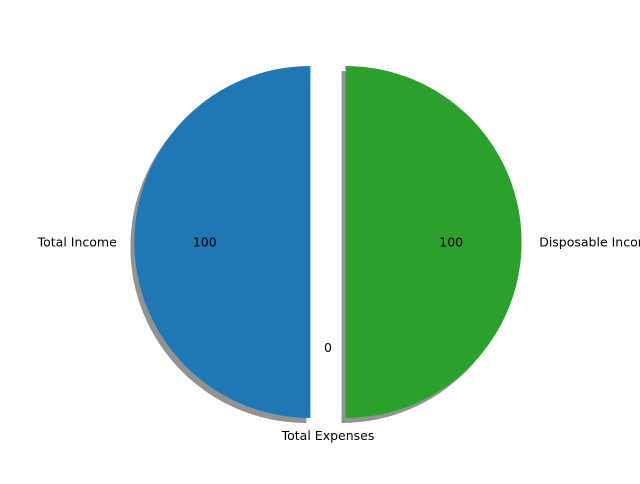 Image resolution: width=640 pixels, height=484 pixels. Describe the element at coordinates (205, 242) in the screenshot. I see `slice-value-total-income: 100` at that location.